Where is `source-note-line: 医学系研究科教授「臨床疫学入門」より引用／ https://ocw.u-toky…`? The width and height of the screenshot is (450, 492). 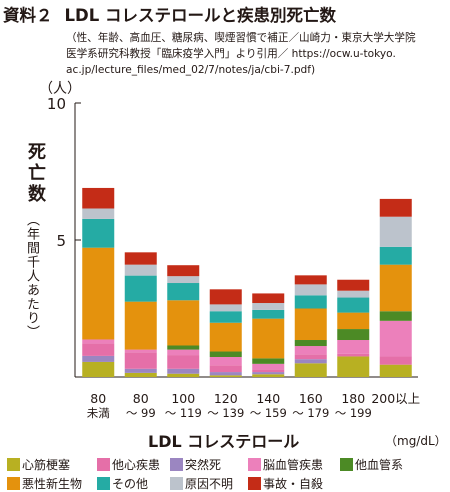 source-note-line: 医学系研究科教授「臨床疫学入門」より引用／ https://ocw.u-toky… is located at coordinates (231, 54).